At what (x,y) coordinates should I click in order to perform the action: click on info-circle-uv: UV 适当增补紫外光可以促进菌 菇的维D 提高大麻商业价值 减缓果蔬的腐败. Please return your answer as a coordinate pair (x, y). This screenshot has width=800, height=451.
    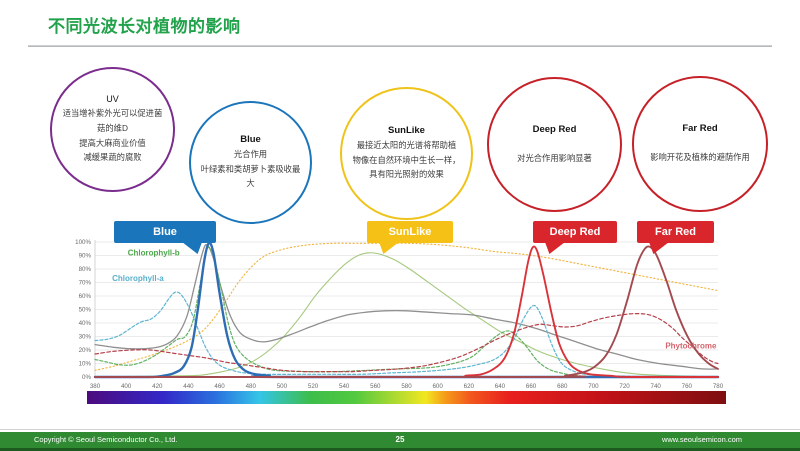
    Looking at the image, I should click on (112, 129).